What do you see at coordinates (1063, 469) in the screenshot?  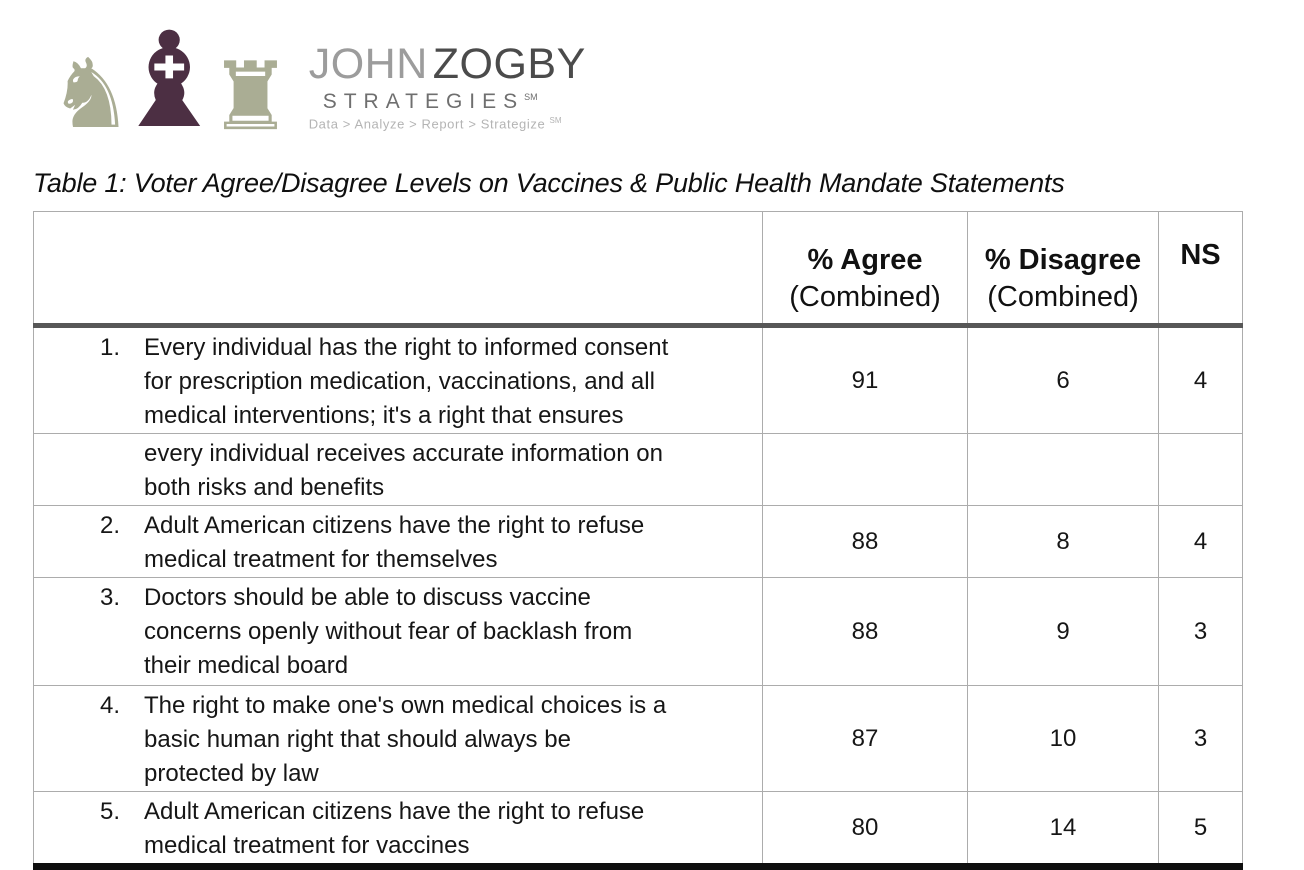 I see `disagree-value-empty` at bounding box center [1063, 469].